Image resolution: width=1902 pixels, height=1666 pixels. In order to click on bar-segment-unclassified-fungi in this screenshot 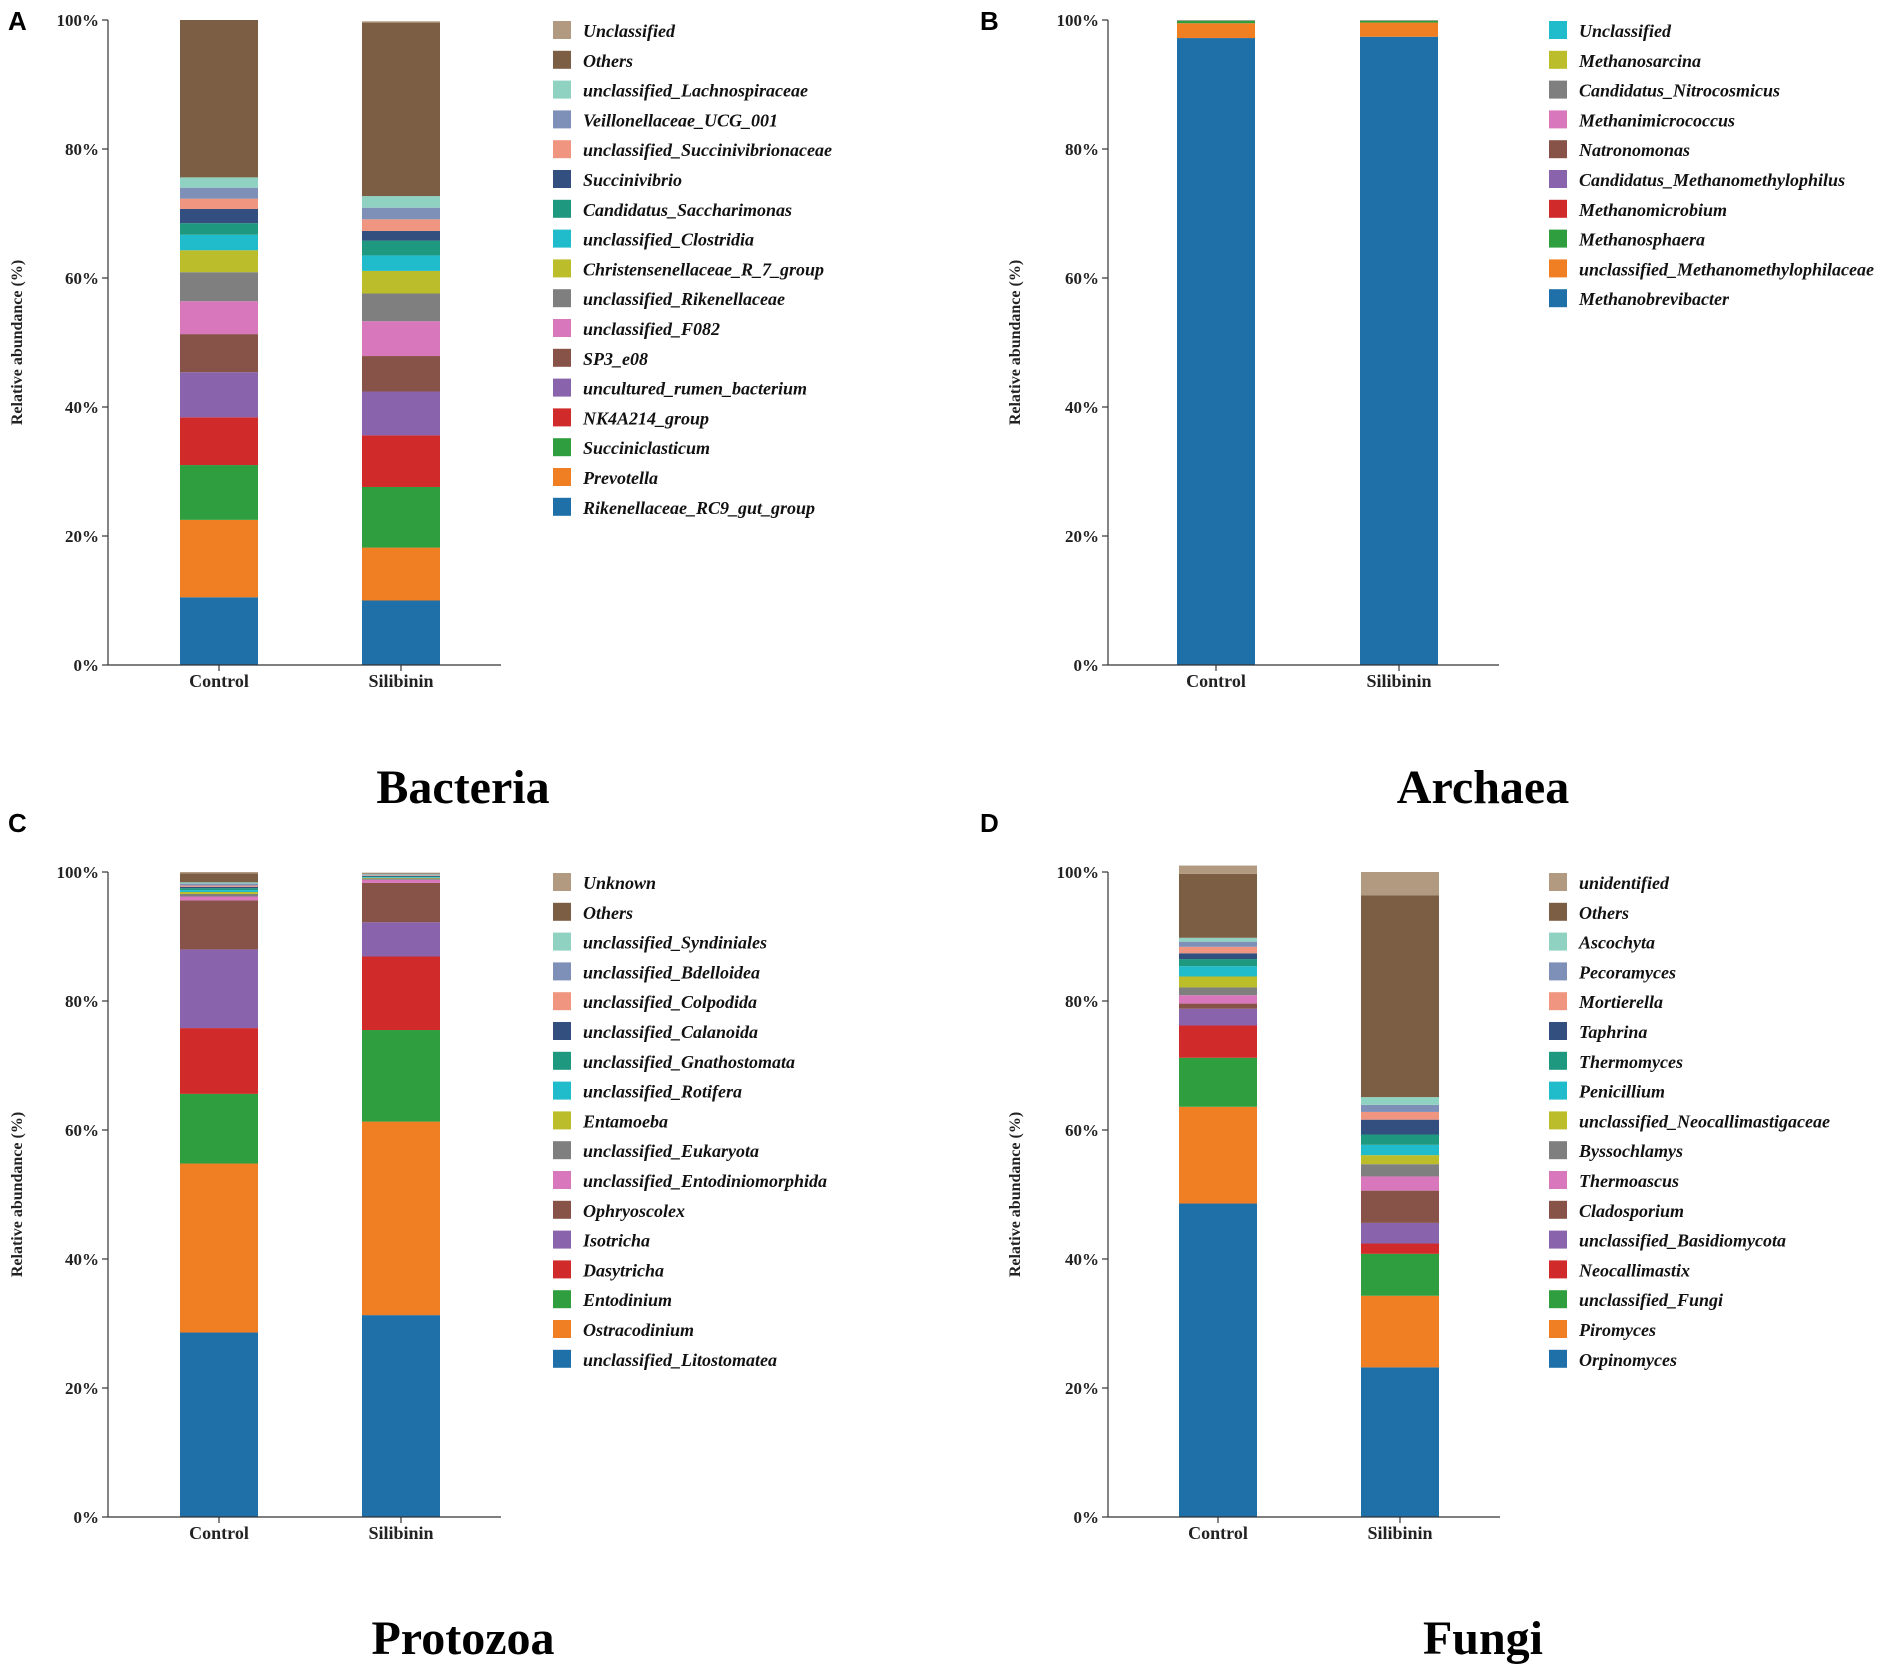, I will do `click(1400, 1274)`.